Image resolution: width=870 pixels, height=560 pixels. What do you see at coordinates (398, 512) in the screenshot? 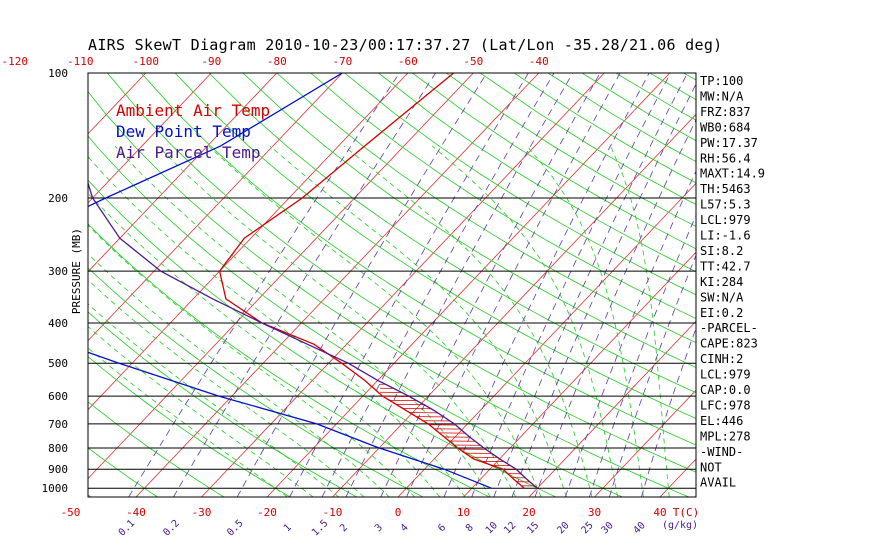
I see `bottom-temp-tick-label: 0` at bounding box center [398, 512].